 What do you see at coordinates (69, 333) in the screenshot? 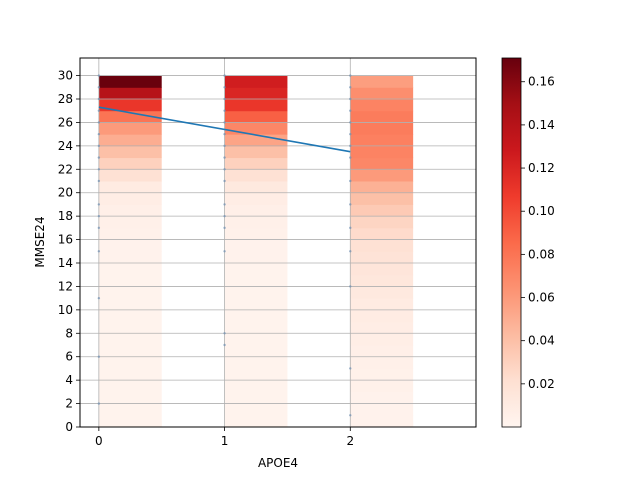
I see `y-tick-label: 8` at bounding box center [69, 333].